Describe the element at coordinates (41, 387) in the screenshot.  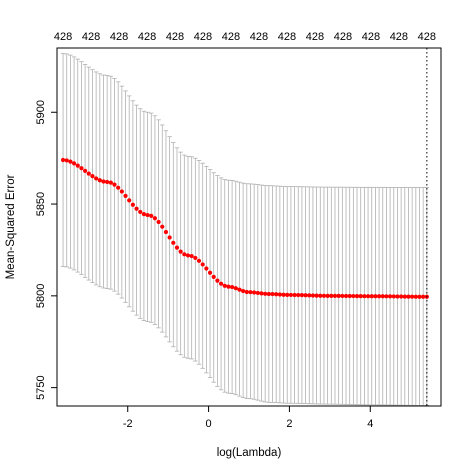
I see `y-tick-label: 5750` at that location.